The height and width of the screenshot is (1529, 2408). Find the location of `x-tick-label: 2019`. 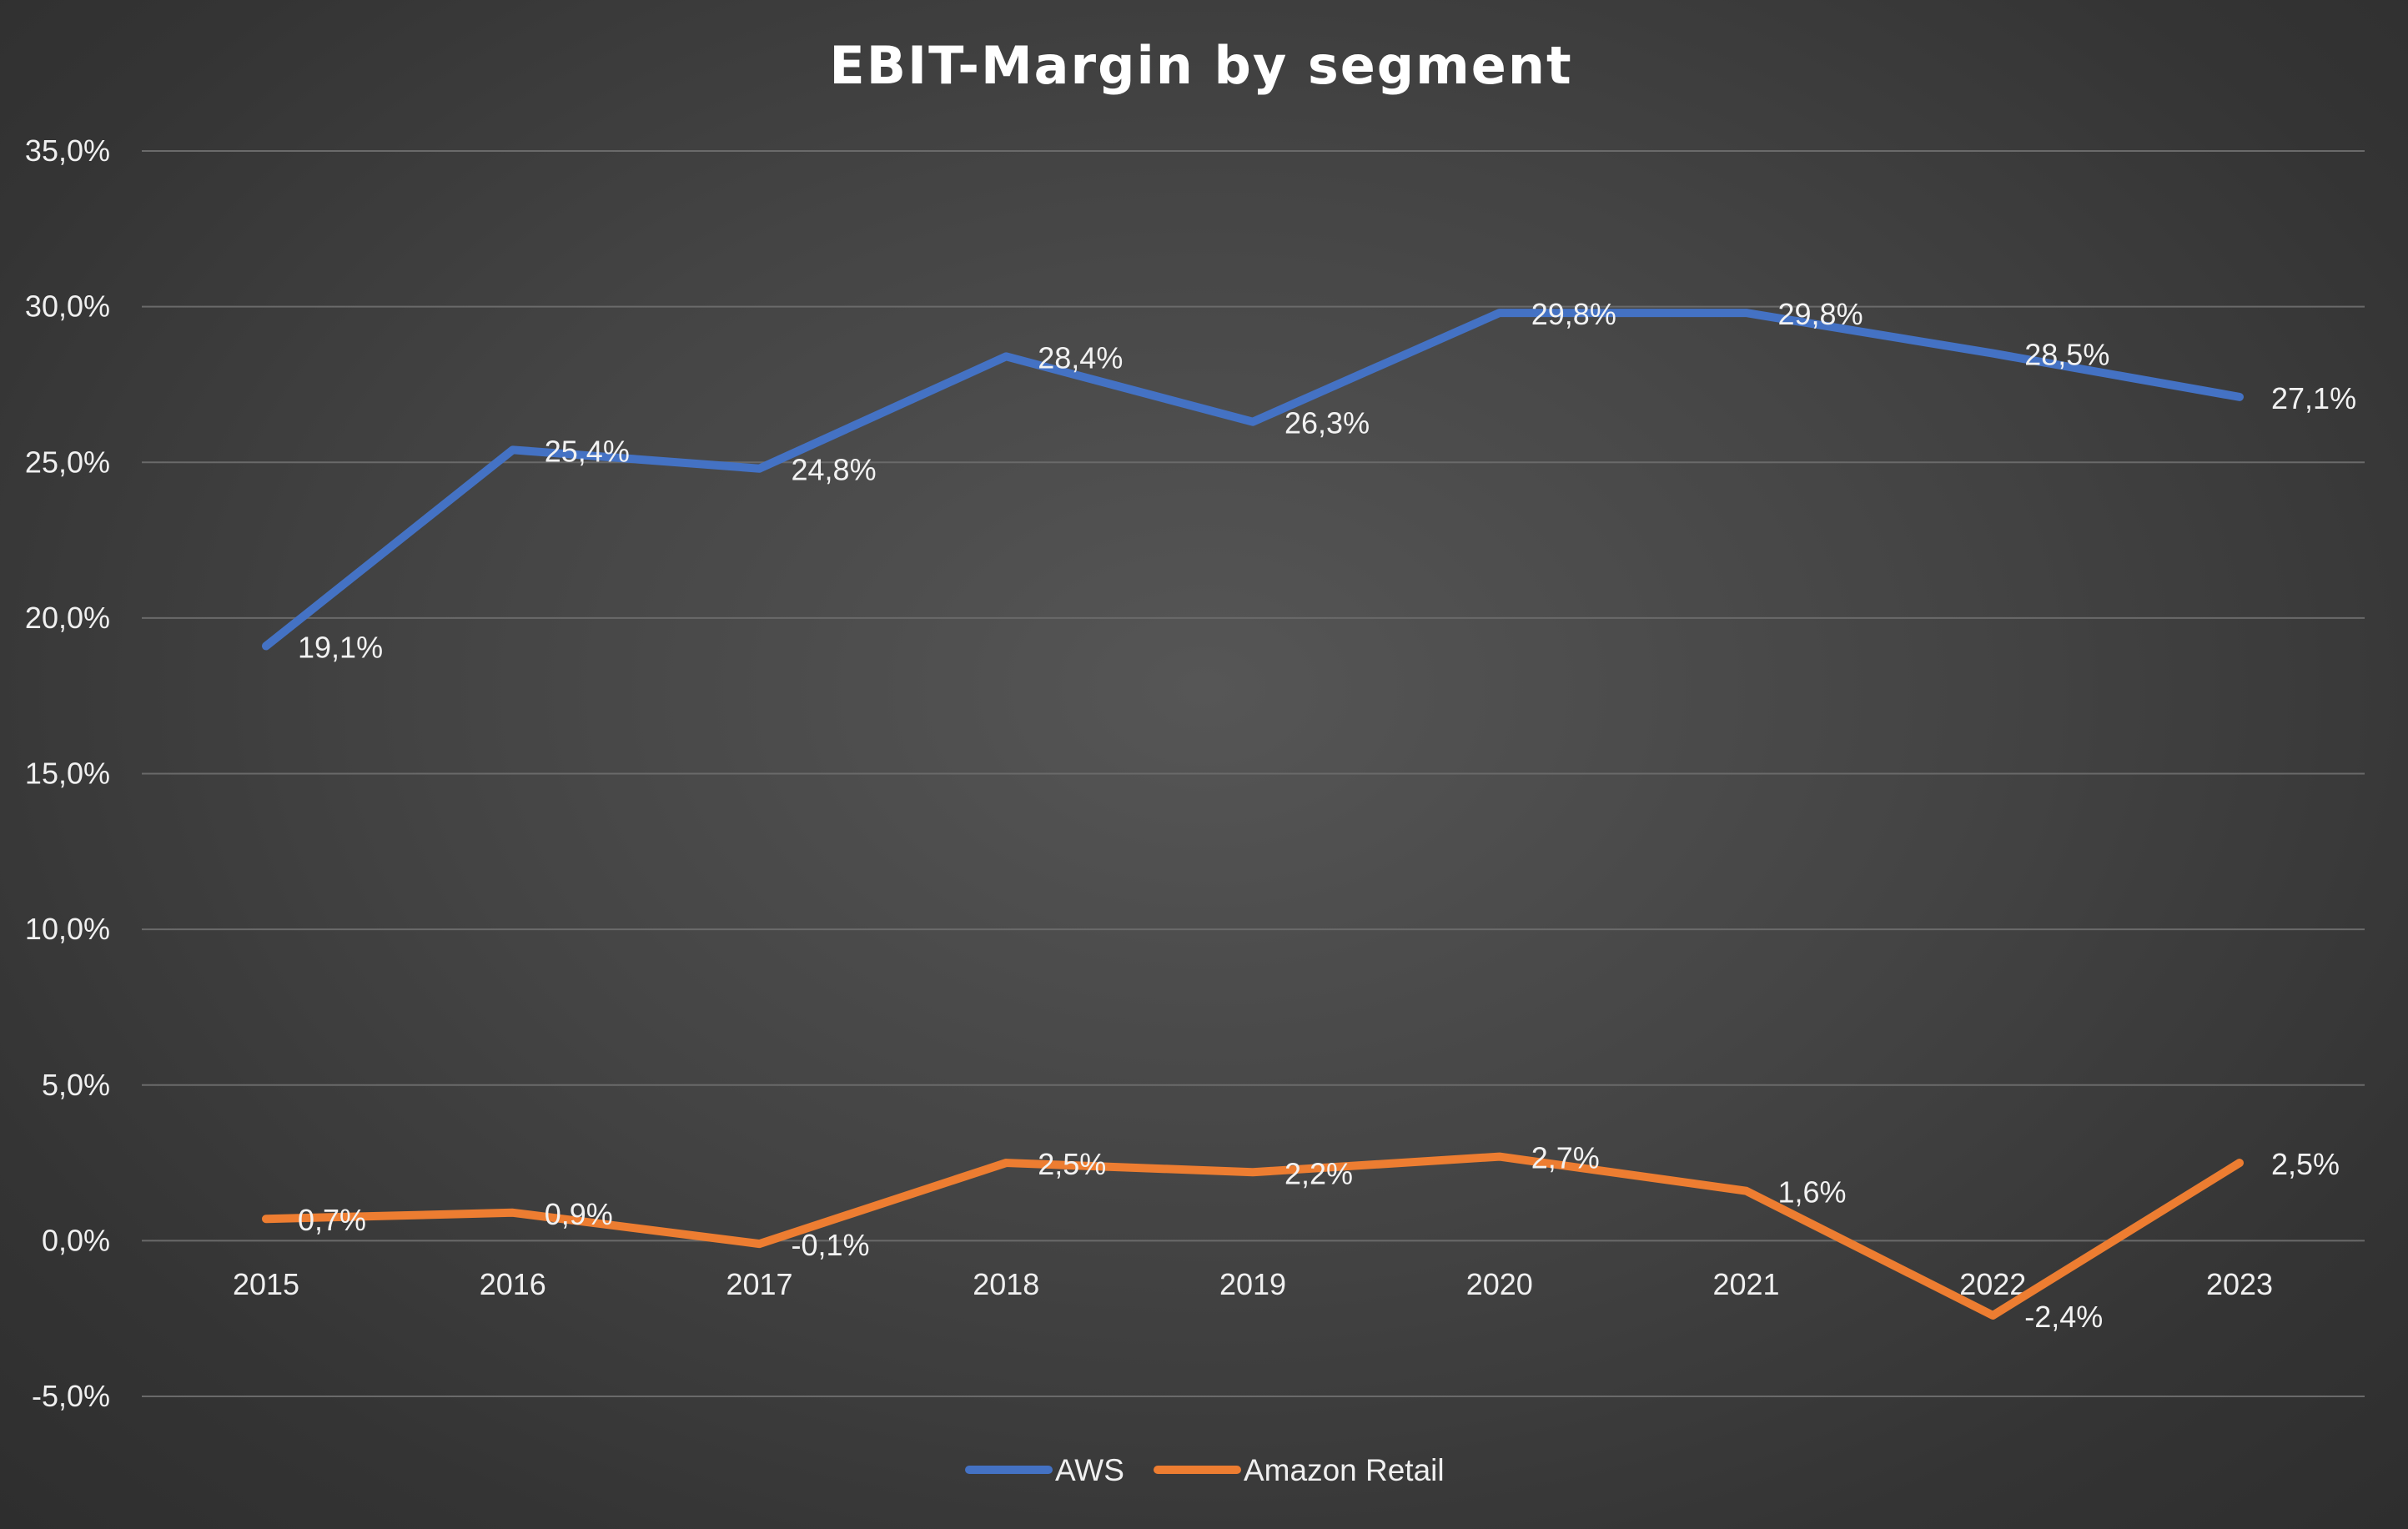

x-tick-label: 2019 is located at coordinates (1252, 1284).